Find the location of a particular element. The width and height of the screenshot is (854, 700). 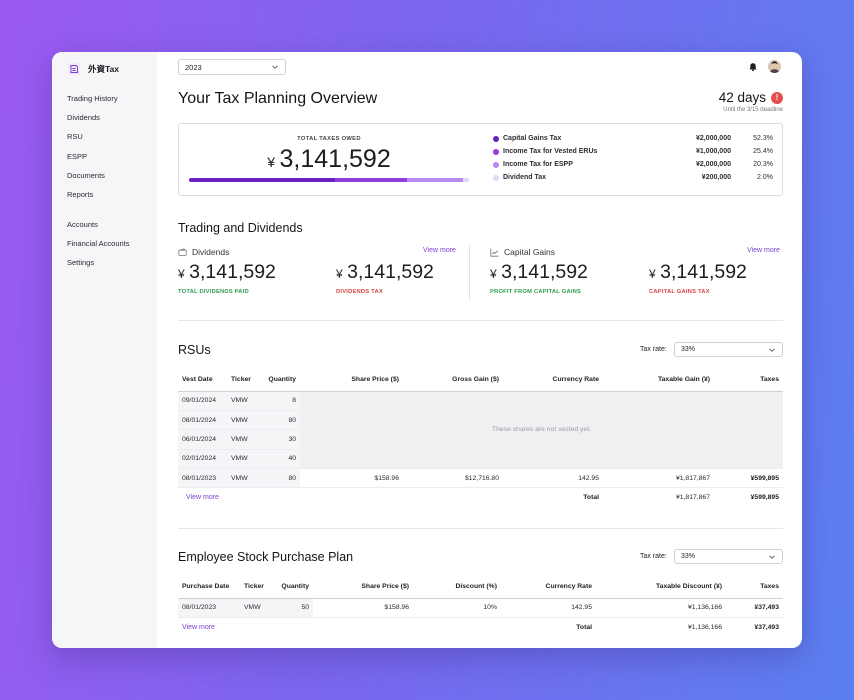

sidebar-item-accounts: Accounts is located at coordinates (82, 224).